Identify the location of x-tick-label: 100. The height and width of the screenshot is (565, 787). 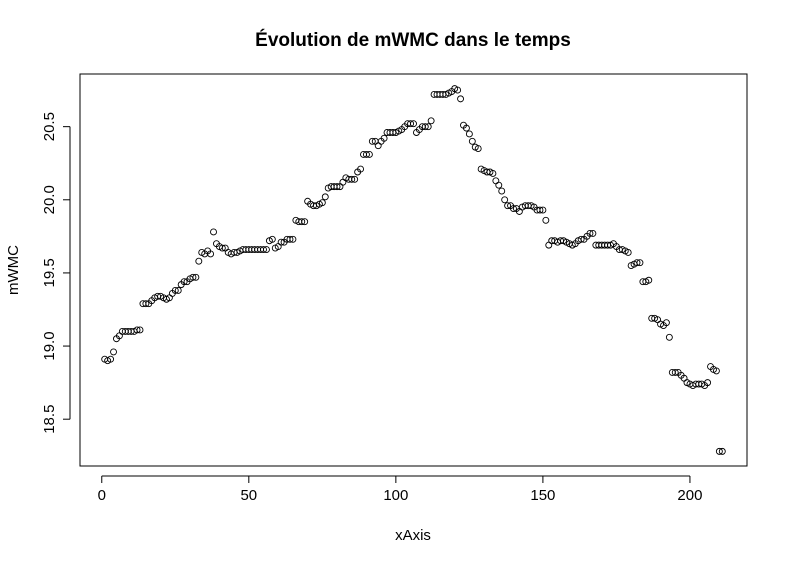
(395, 495).